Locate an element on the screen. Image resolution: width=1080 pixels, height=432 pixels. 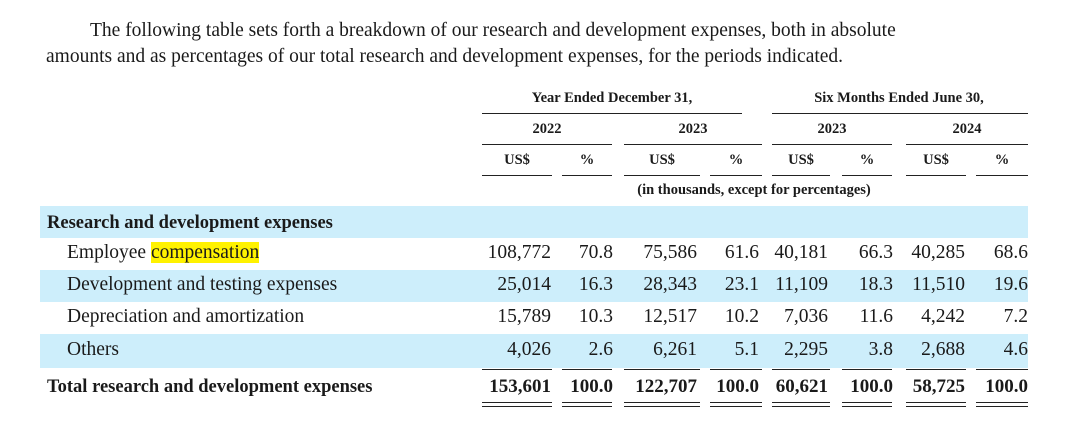
cell-value: 70.8 is located at coordinates (595, 252).